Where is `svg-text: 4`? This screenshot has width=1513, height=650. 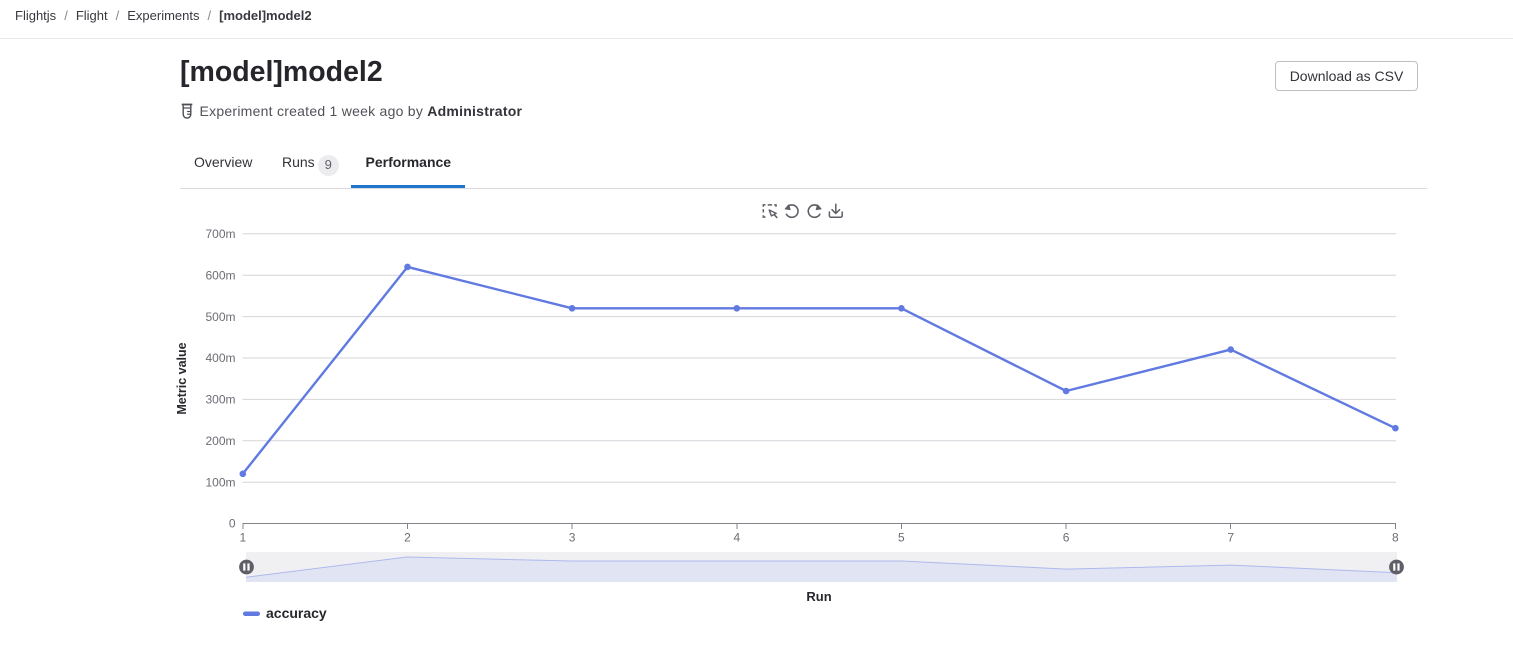
svg-text: 4 is located at coordinates (736, 538).